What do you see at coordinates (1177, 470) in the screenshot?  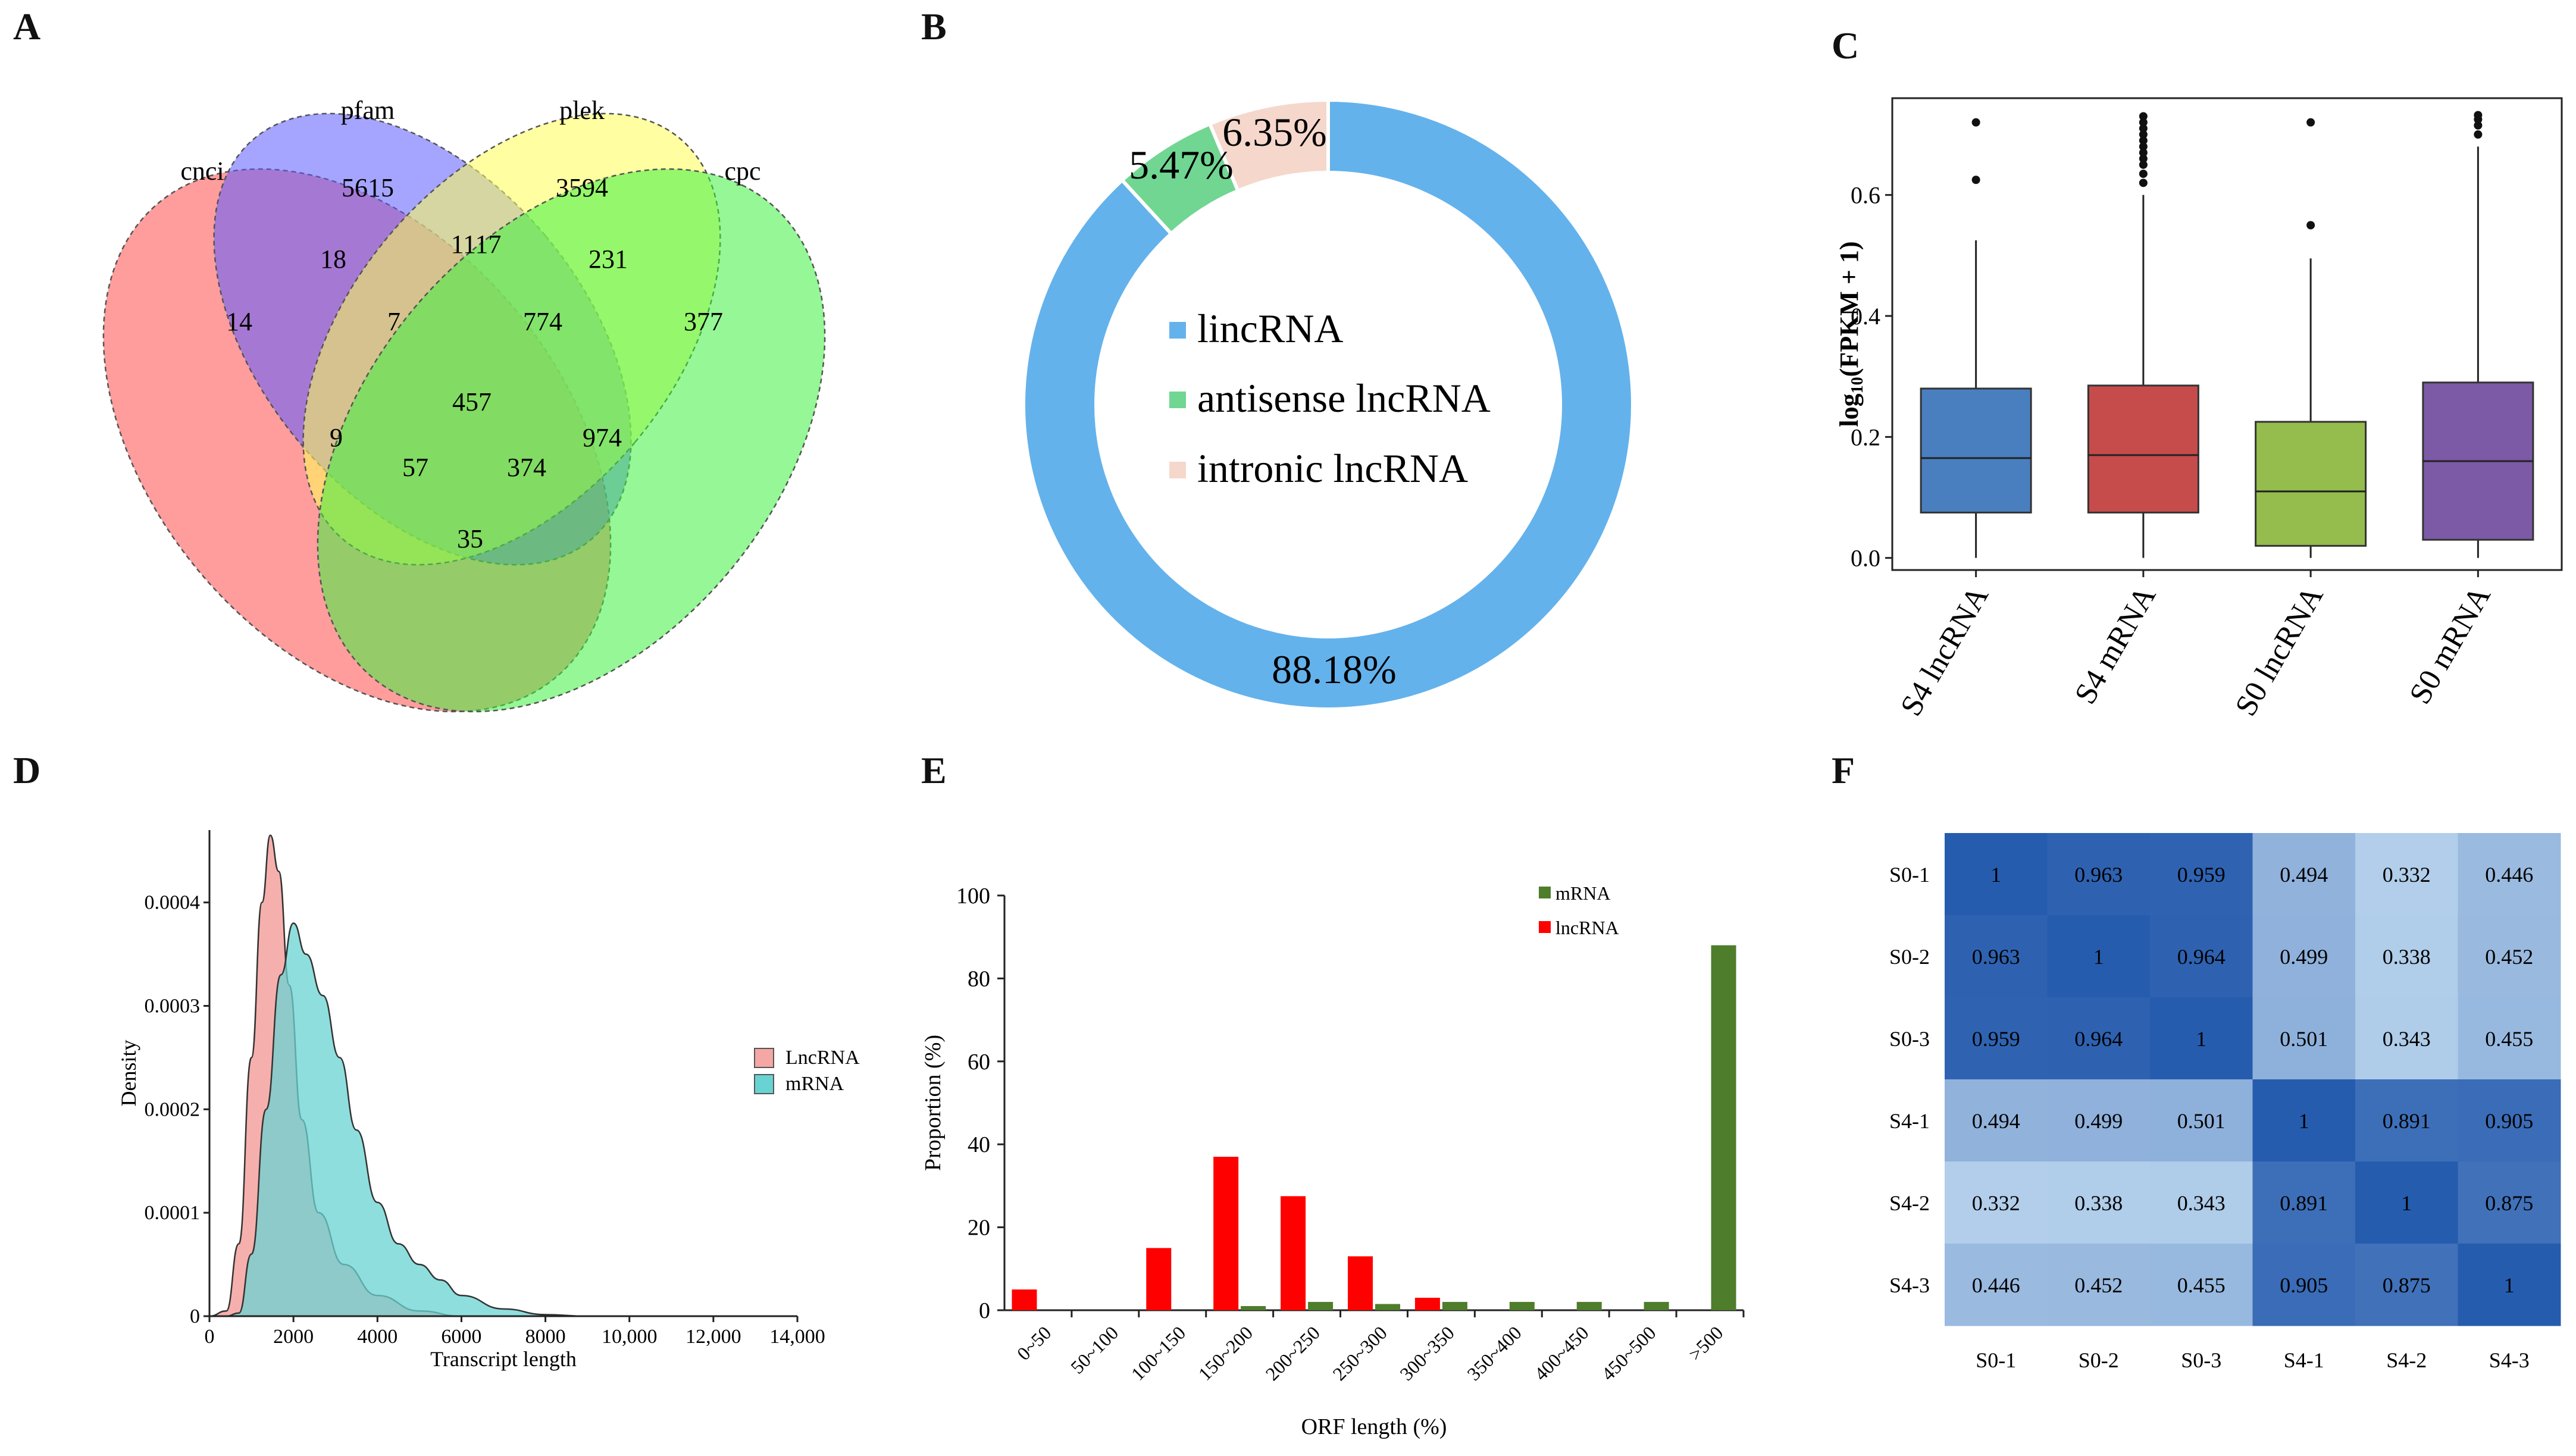 I see `legend-swatch-intronic-lncRNA` at bounding box center [1177, 470].